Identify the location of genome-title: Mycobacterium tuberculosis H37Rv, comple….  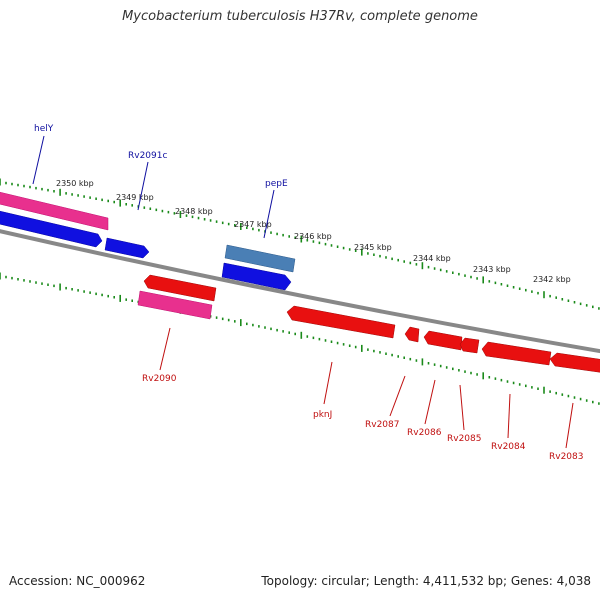
(300, 16).